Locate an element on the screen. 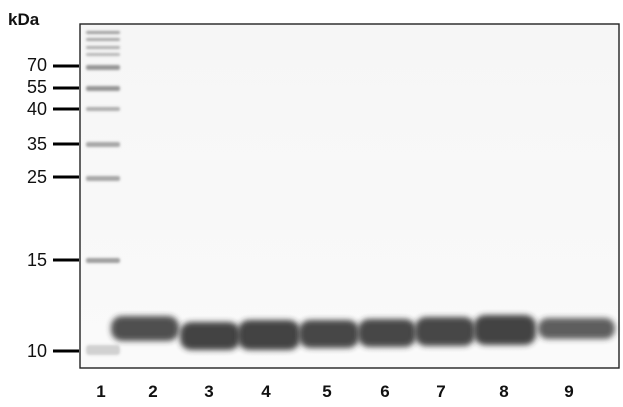 The width and height of the screenshot is (623, 407). lane-5-band is located at coordinates (329, 334).